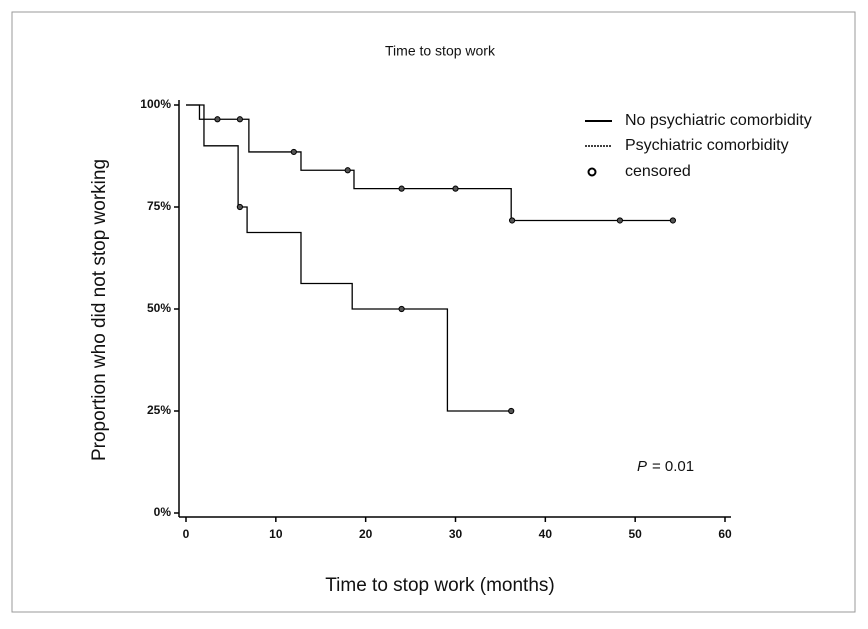 The height and width of the screenshot is (629, 868). Describe the element at coordinates (546, 534) in the screenshot. I see `x-tick-label: 40` at that location.